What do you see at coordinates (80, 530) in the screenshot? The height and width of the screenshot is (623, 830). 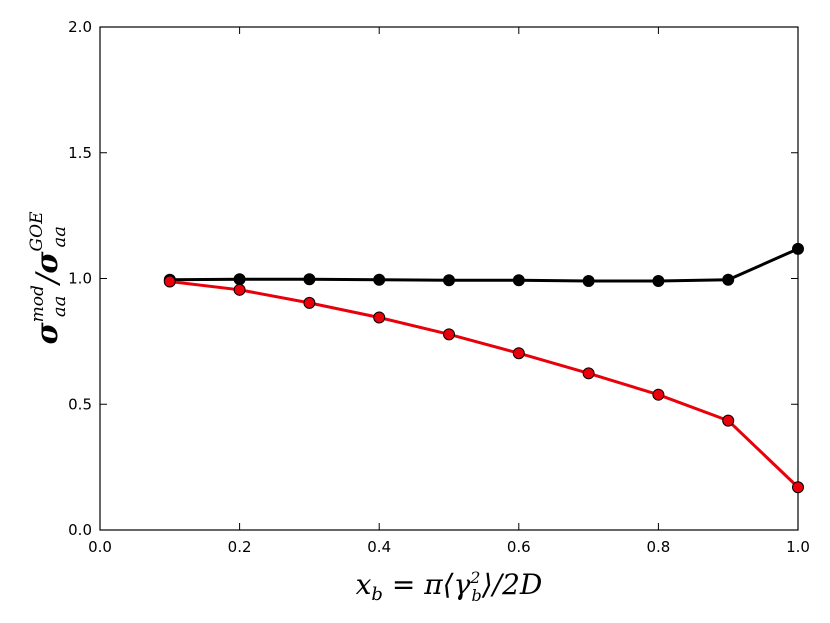 I see `y-tick-label: 0.0` at bounding box center [80, 530].